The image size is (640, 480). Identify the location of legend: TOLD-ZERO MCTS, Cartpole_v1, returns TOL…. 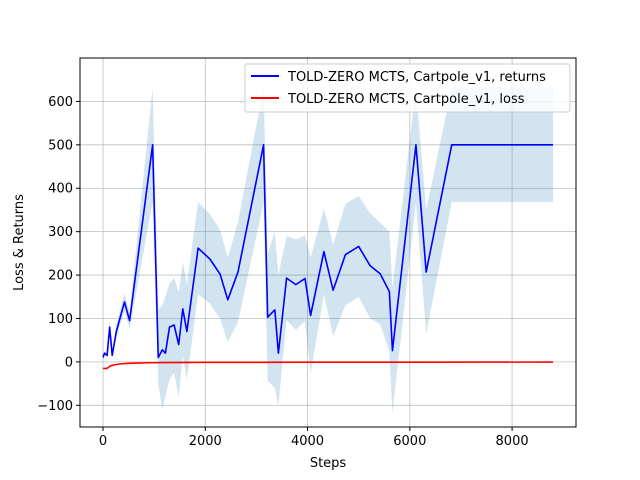
(407, 88).